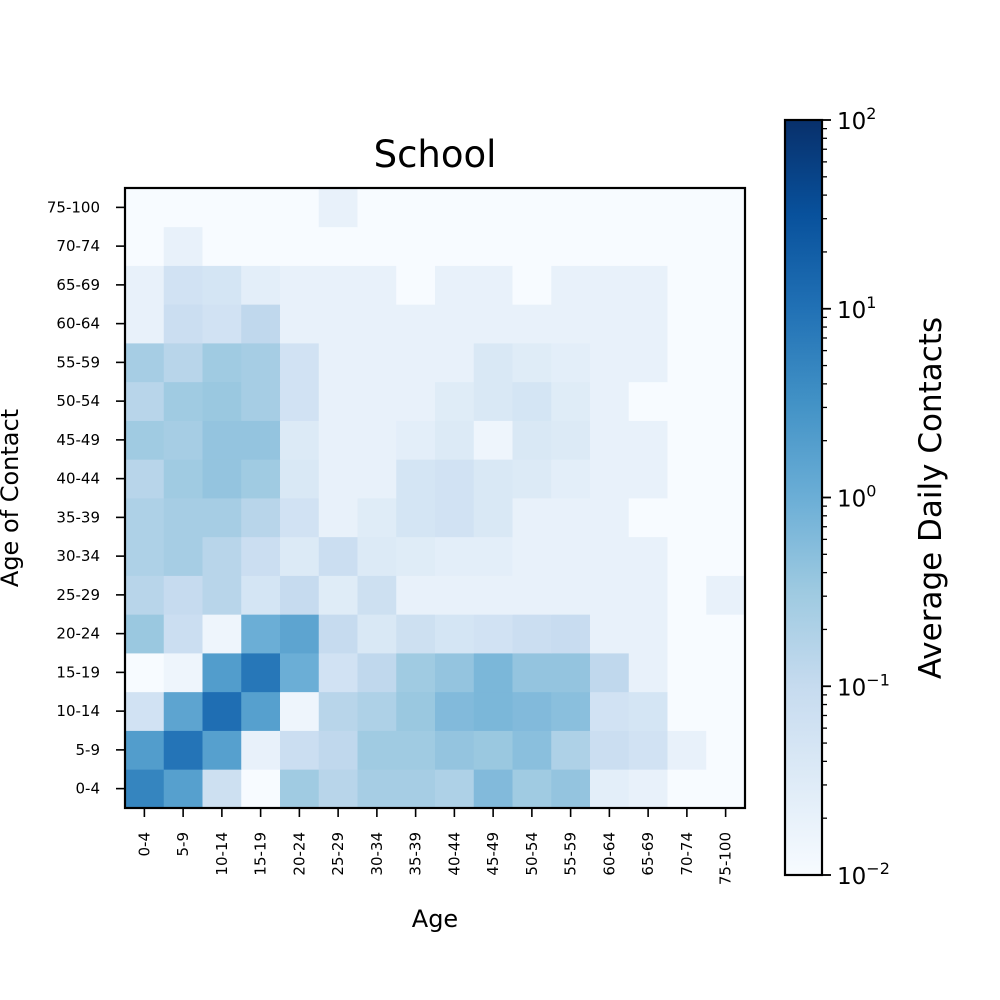 This screenshot has height=1000, width=1000. I want to click on y-tick-label: 70-74, so click(78, 246).